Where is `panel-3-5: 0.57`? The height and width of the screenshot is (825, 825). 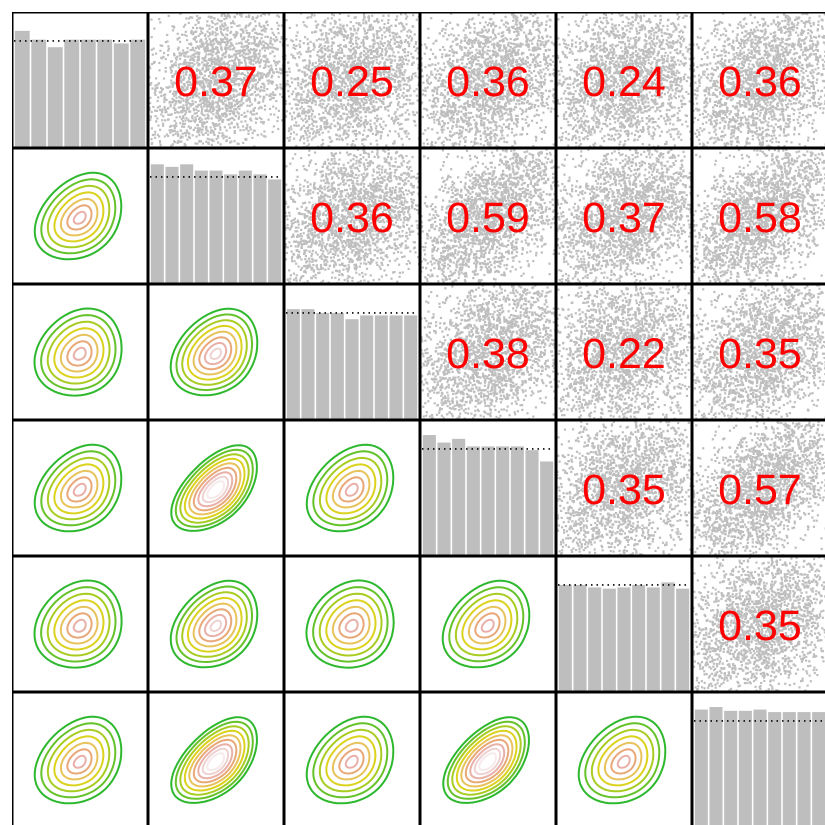
panel-3-5: 0.57 is located at coordinates (758, 488).